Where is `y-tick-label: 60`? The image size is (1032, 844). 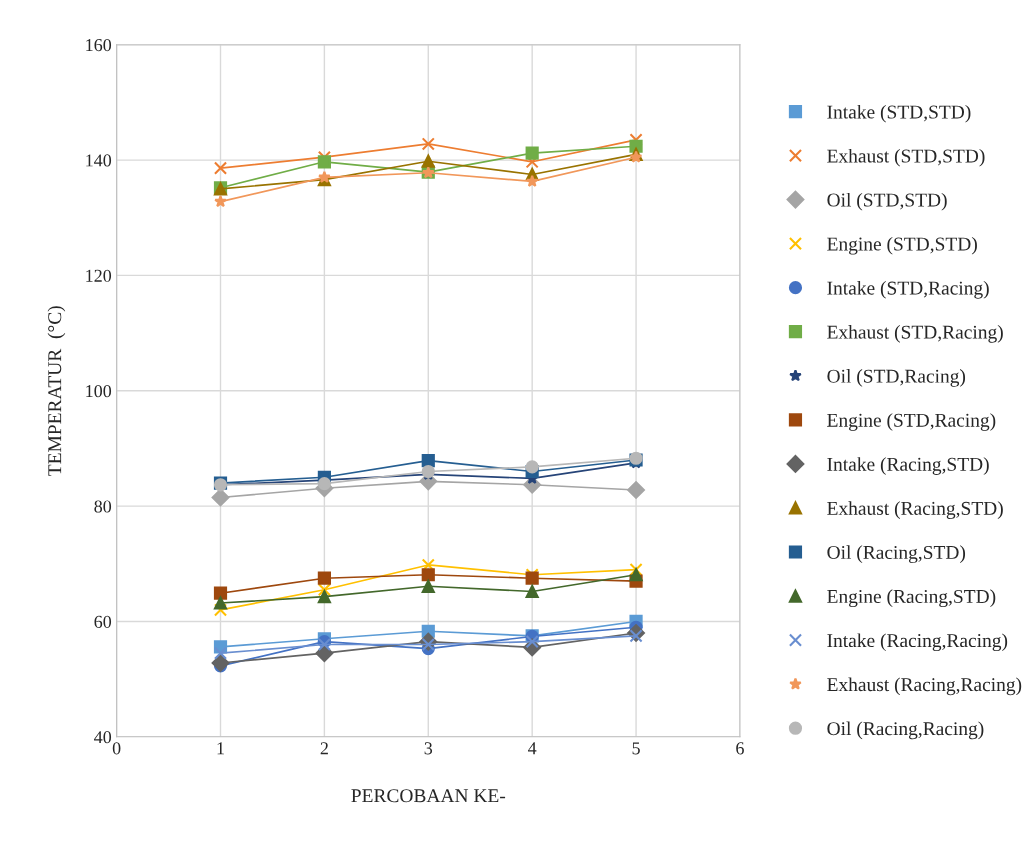
y-tick-label: 60 is located at coordinates (103, 621).